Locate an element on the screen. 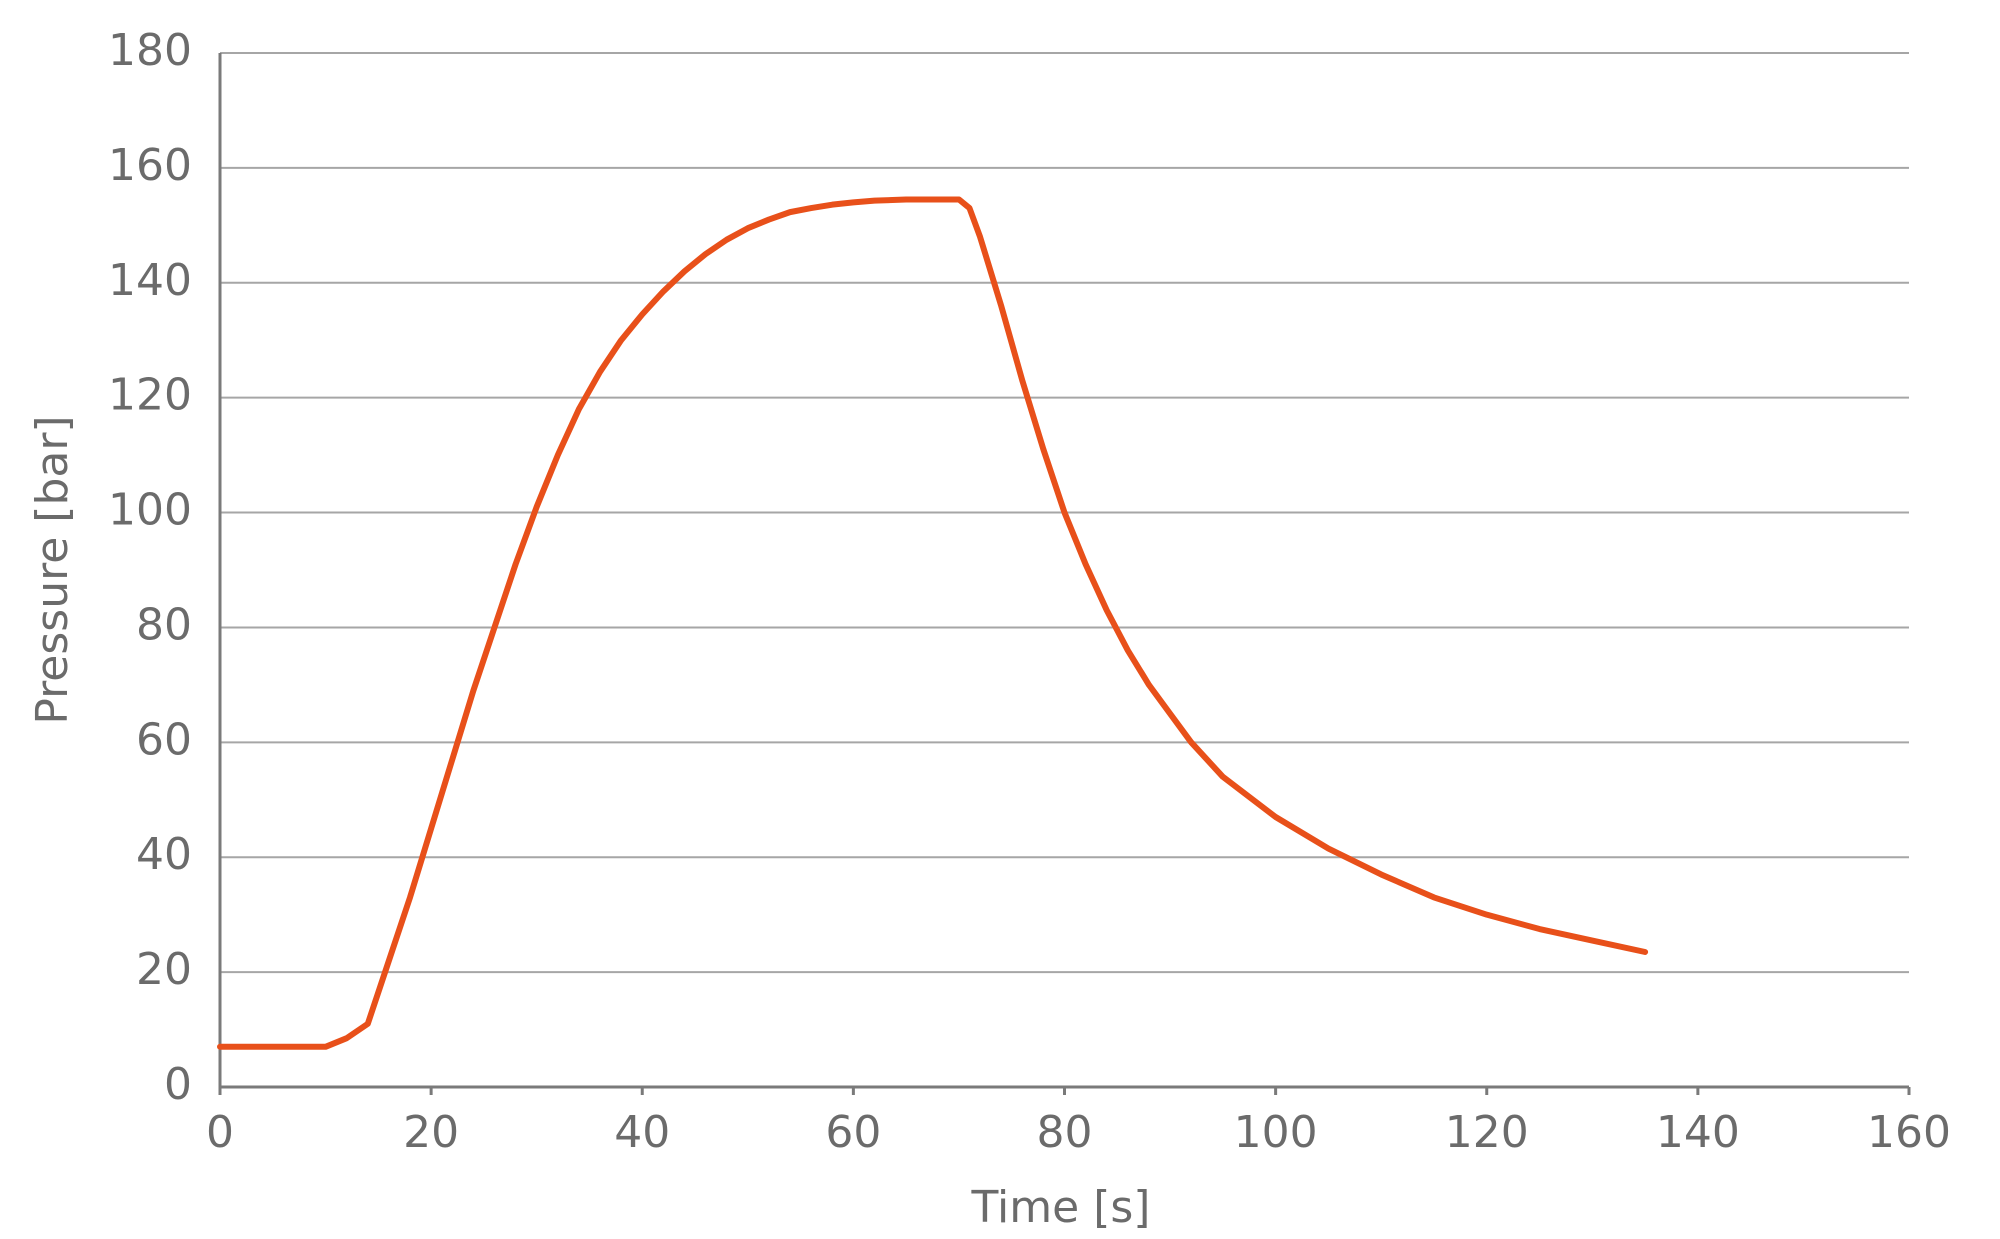 The height and width of the screenshot is (1239, 2000). x-tick-label: 40 is located at coordinates (642, 1132).